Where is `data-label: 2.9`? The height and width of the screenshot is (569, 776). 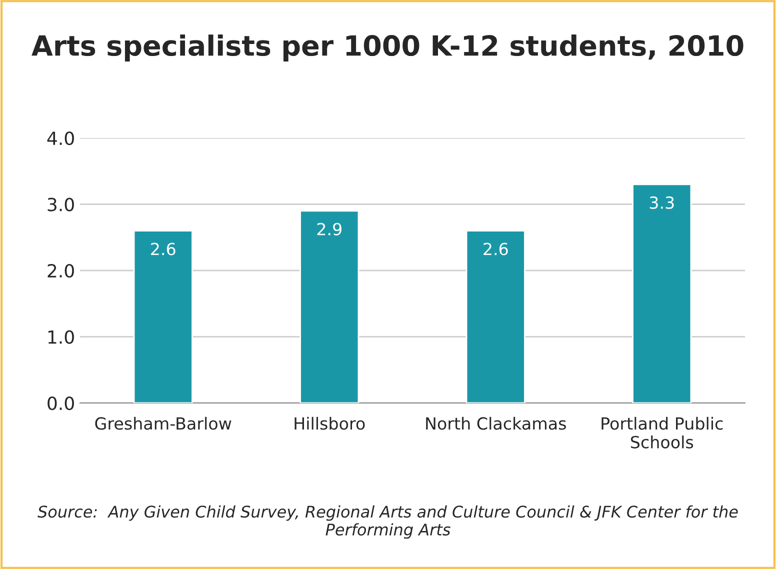
data-label: 2.9 is located at coordinates (329, 229).